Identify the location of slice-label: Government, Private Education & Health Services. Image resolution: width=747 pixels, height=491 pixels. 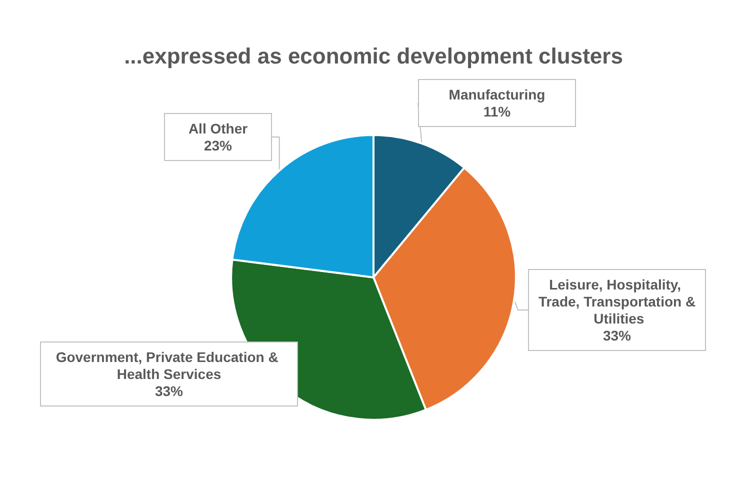
(169, 365).